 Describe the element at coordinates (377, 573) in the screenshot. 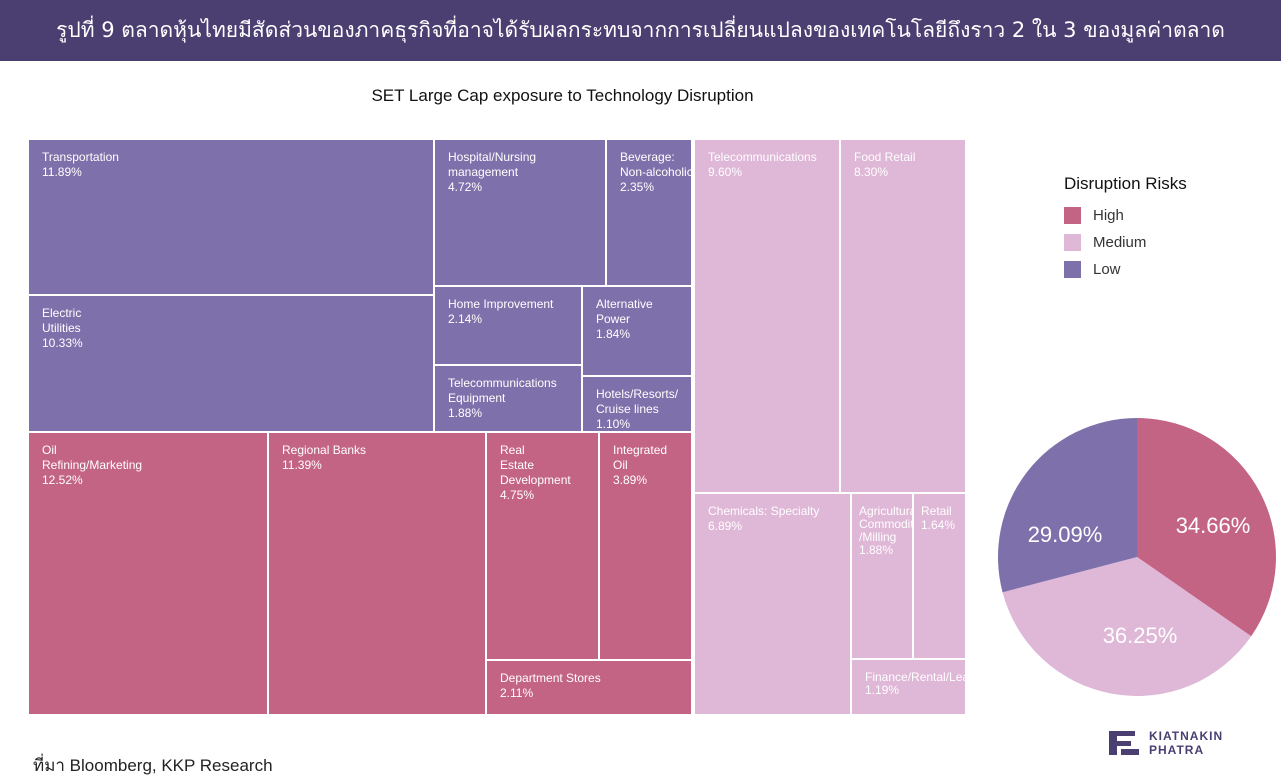

I see `treemap-cell-regional-banks` at that location.